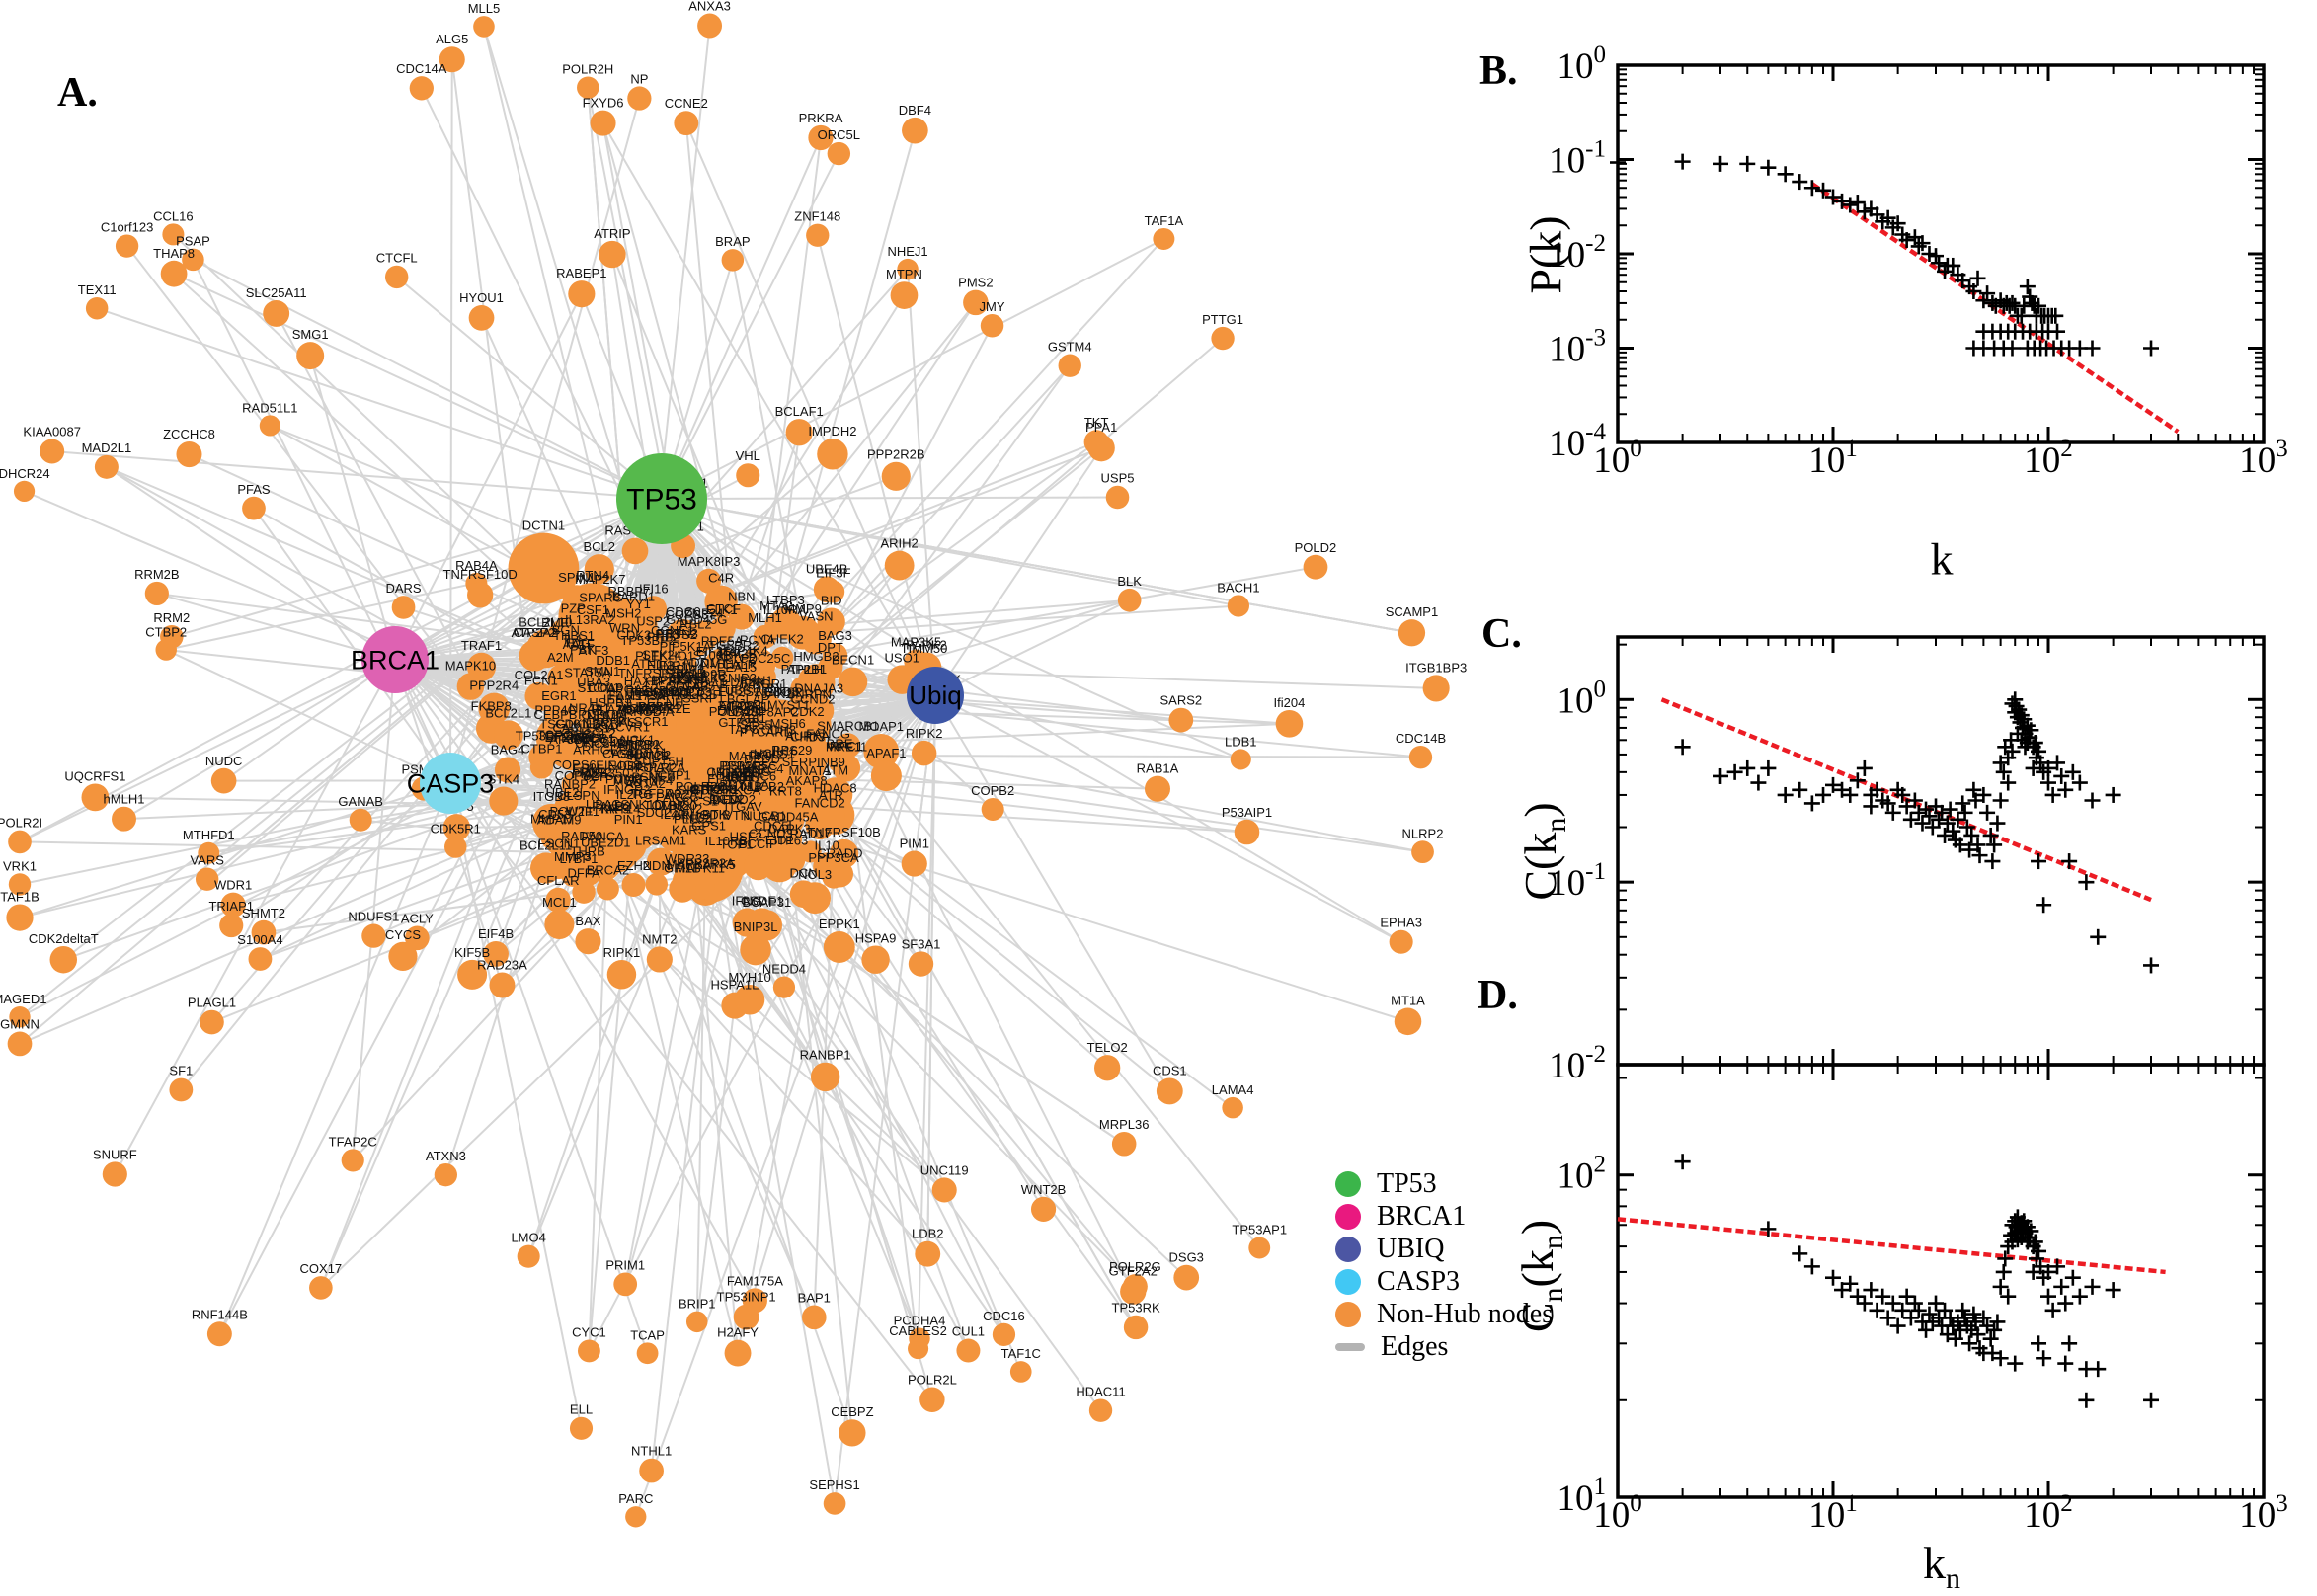 Image resolution: width=2317 pixels, height=1596 pixels. Describe the element at coordinates (697, 1304) in the screenshot. I see `network-node-label: BRIP1` at that location.